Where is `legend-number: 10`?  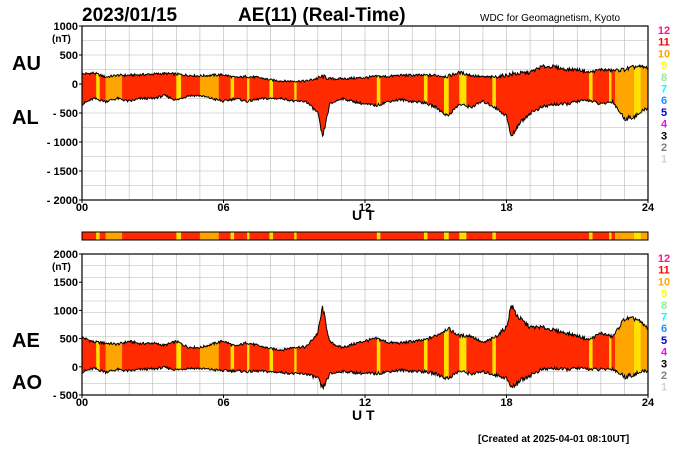 legend-number: 10 is located at coordinates (664, 282).